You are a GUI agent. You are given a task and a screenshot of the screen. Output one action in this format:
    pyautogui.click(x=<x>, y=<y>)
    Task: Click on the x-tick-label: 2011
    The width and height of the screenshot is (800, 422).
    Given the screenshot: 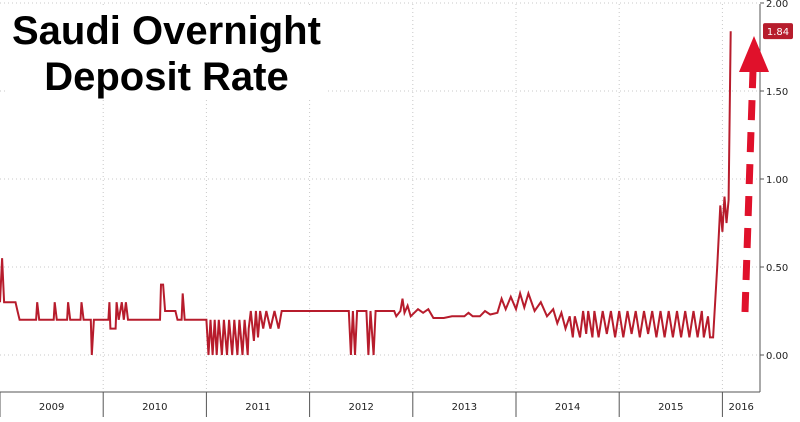 What is the action you would take?
    pyautogui.click(x=257, y=407)
    